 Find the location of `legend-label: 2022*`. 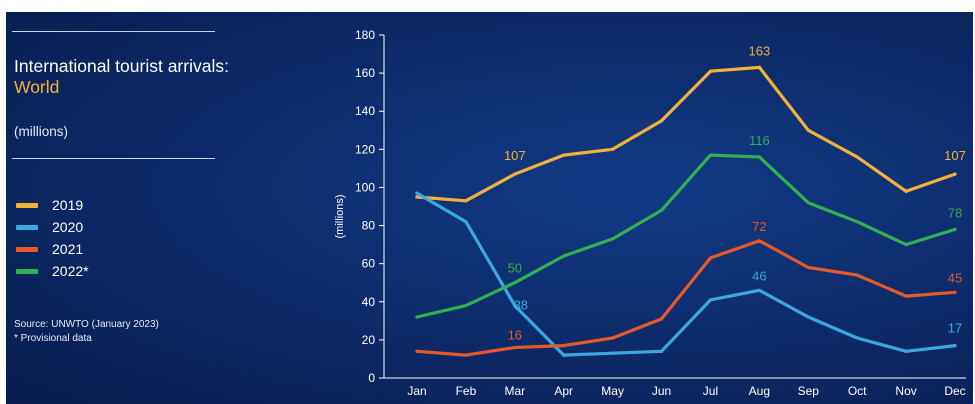

legend-label: 2022* is located at coordinates (70, 271).